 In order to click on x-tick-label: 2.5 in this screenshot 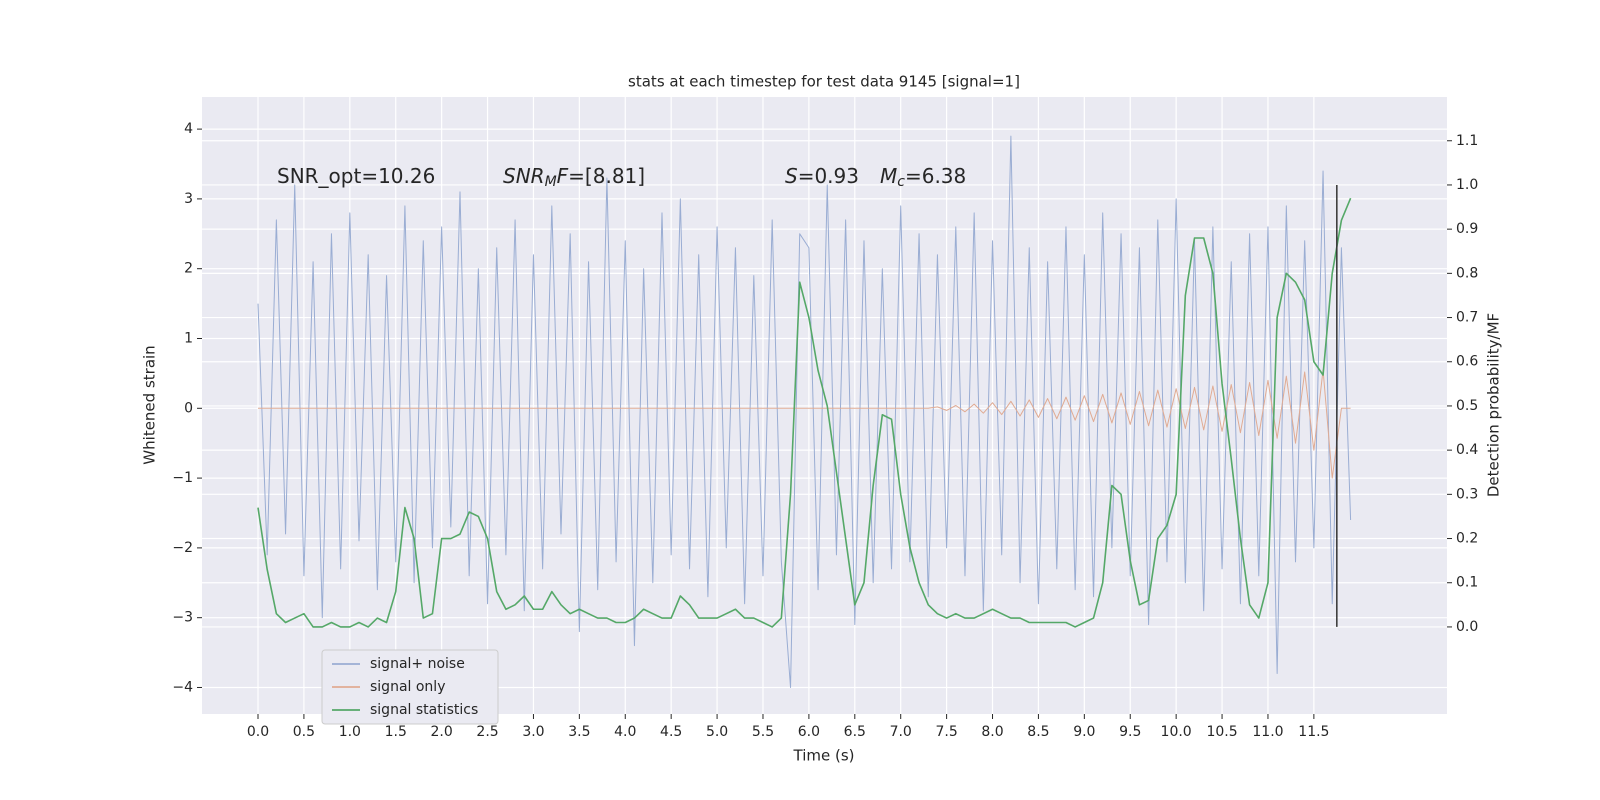, I will do `click(487, 732)`.